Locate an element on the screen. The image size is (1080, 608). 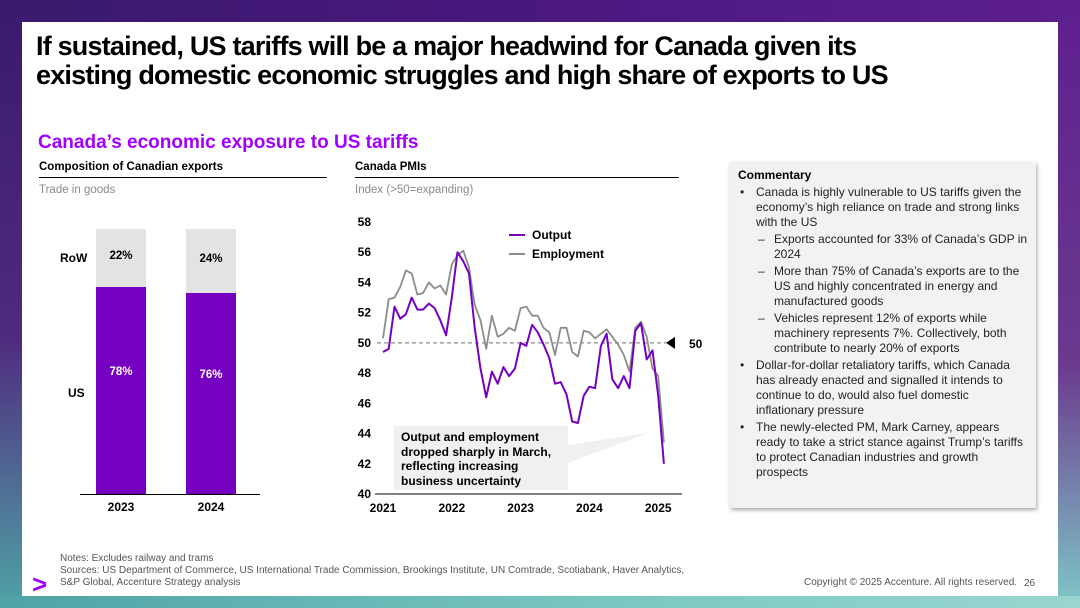
frame-left is located at coordinates (11, 304).